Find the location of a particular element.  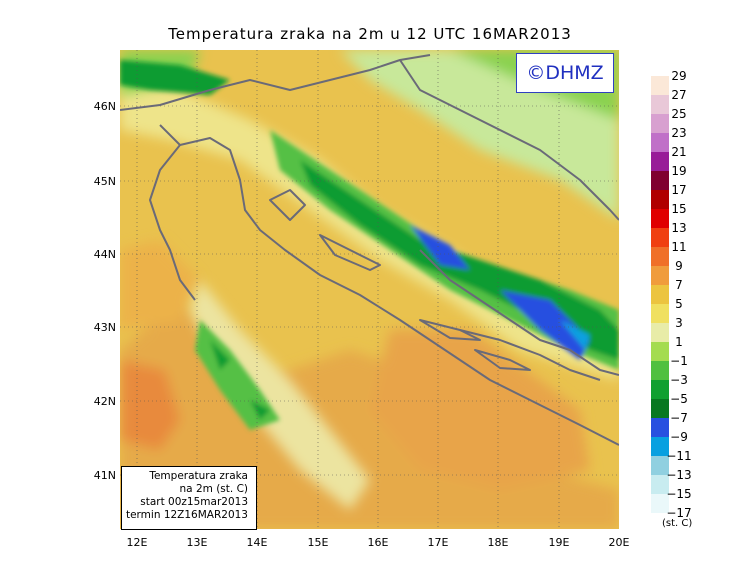

lon-tick-12: 12E is located at coordinates (137, 542).